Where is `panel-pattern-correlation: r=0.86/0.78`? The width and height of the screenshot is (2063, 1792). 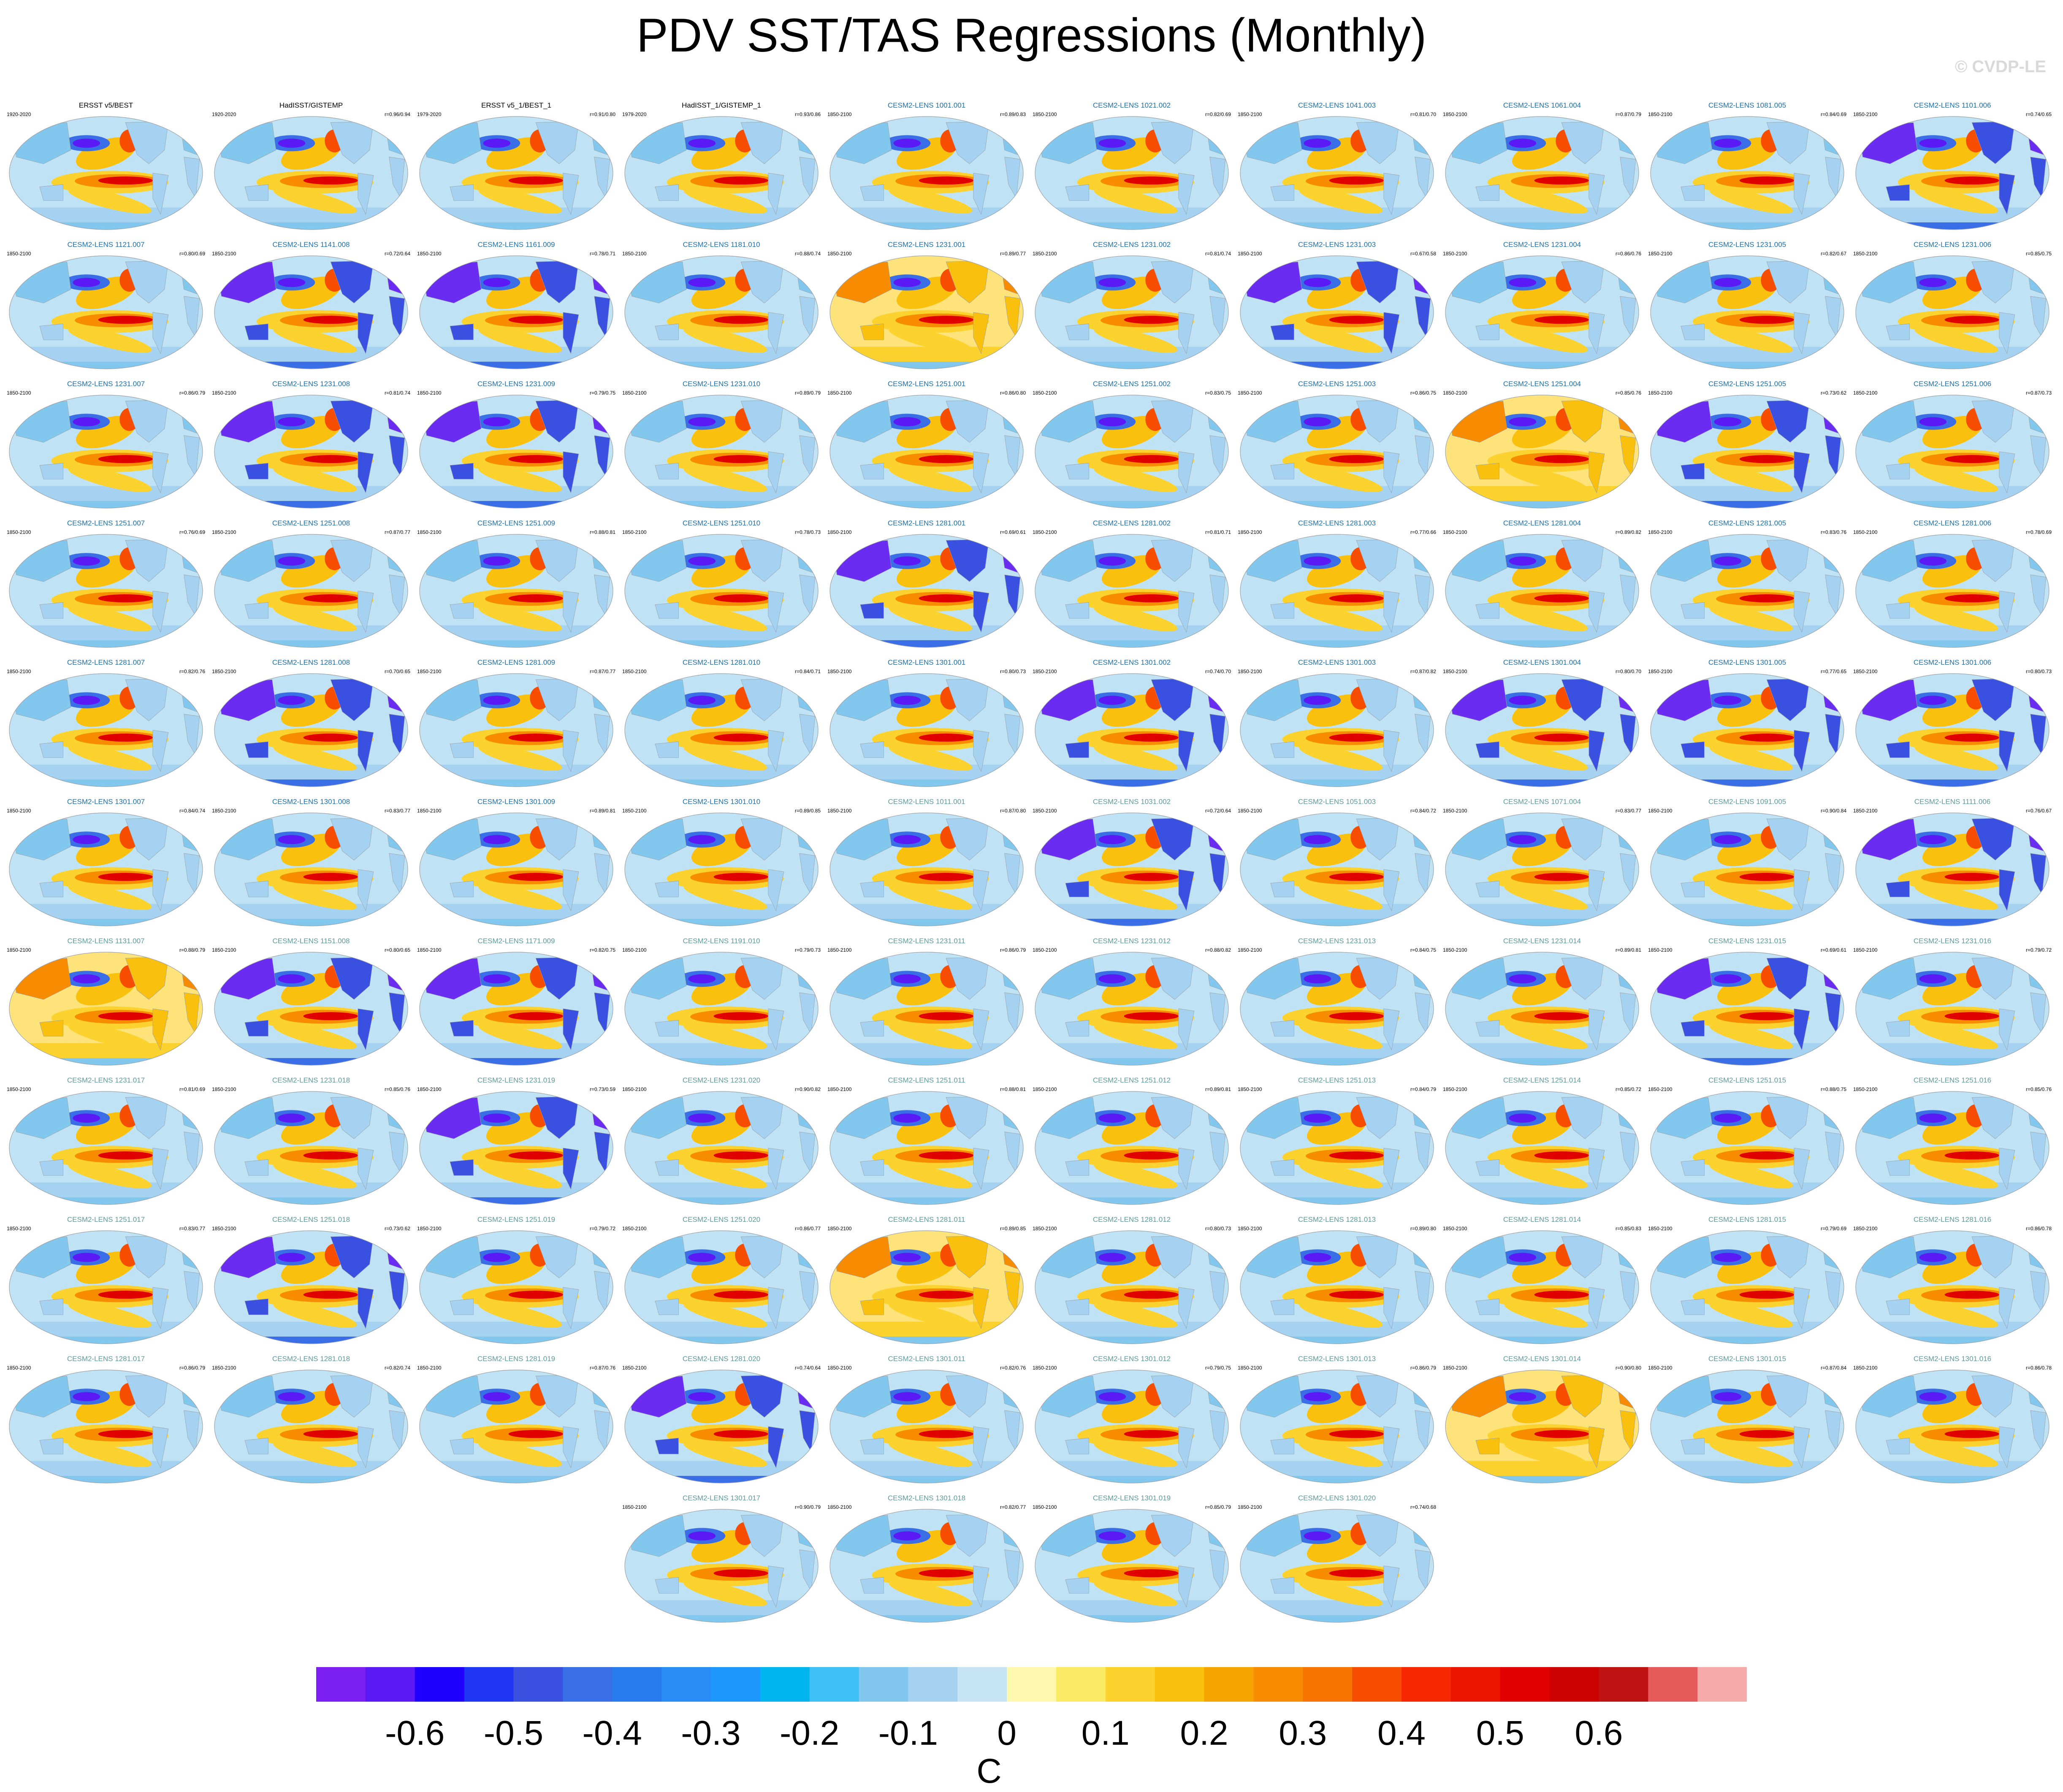
panel-pattern-correlation: r=0.86/0.78 is located at coordinates (2038, 1229).